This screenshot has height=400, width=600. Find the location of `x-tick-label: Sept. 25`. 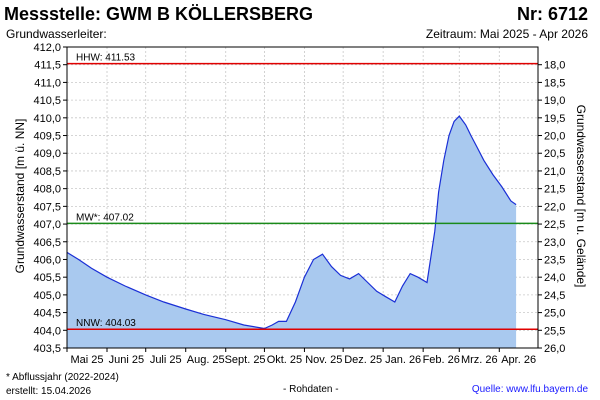

x-tick-label: Sept. 25 is located at coordinates (245, 360).